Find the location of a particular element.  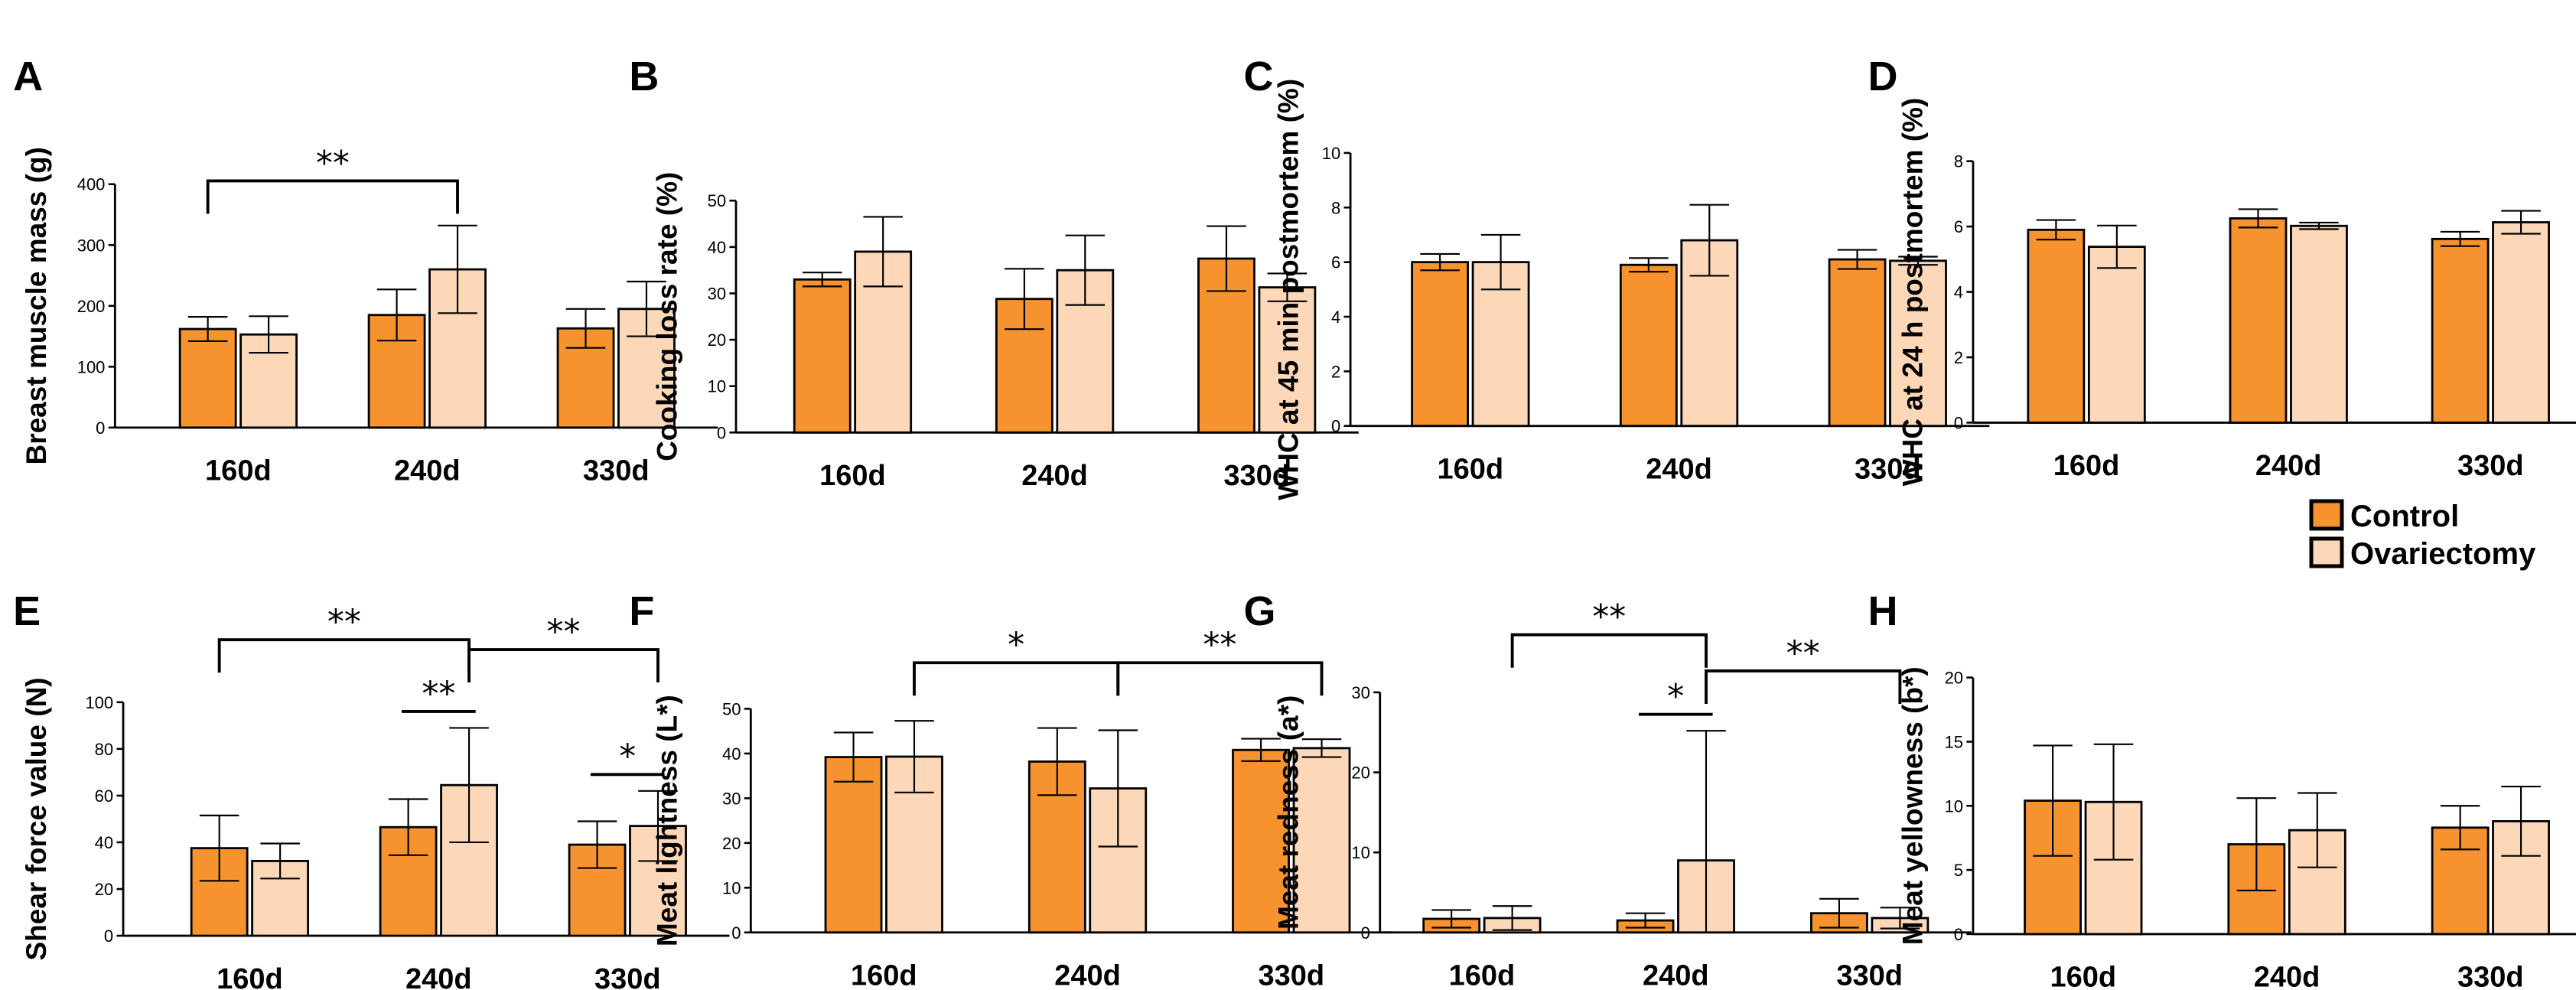

y-axis-label-C: WHC at 45 min postmortem (%) is located at coordinates (1288, 289).